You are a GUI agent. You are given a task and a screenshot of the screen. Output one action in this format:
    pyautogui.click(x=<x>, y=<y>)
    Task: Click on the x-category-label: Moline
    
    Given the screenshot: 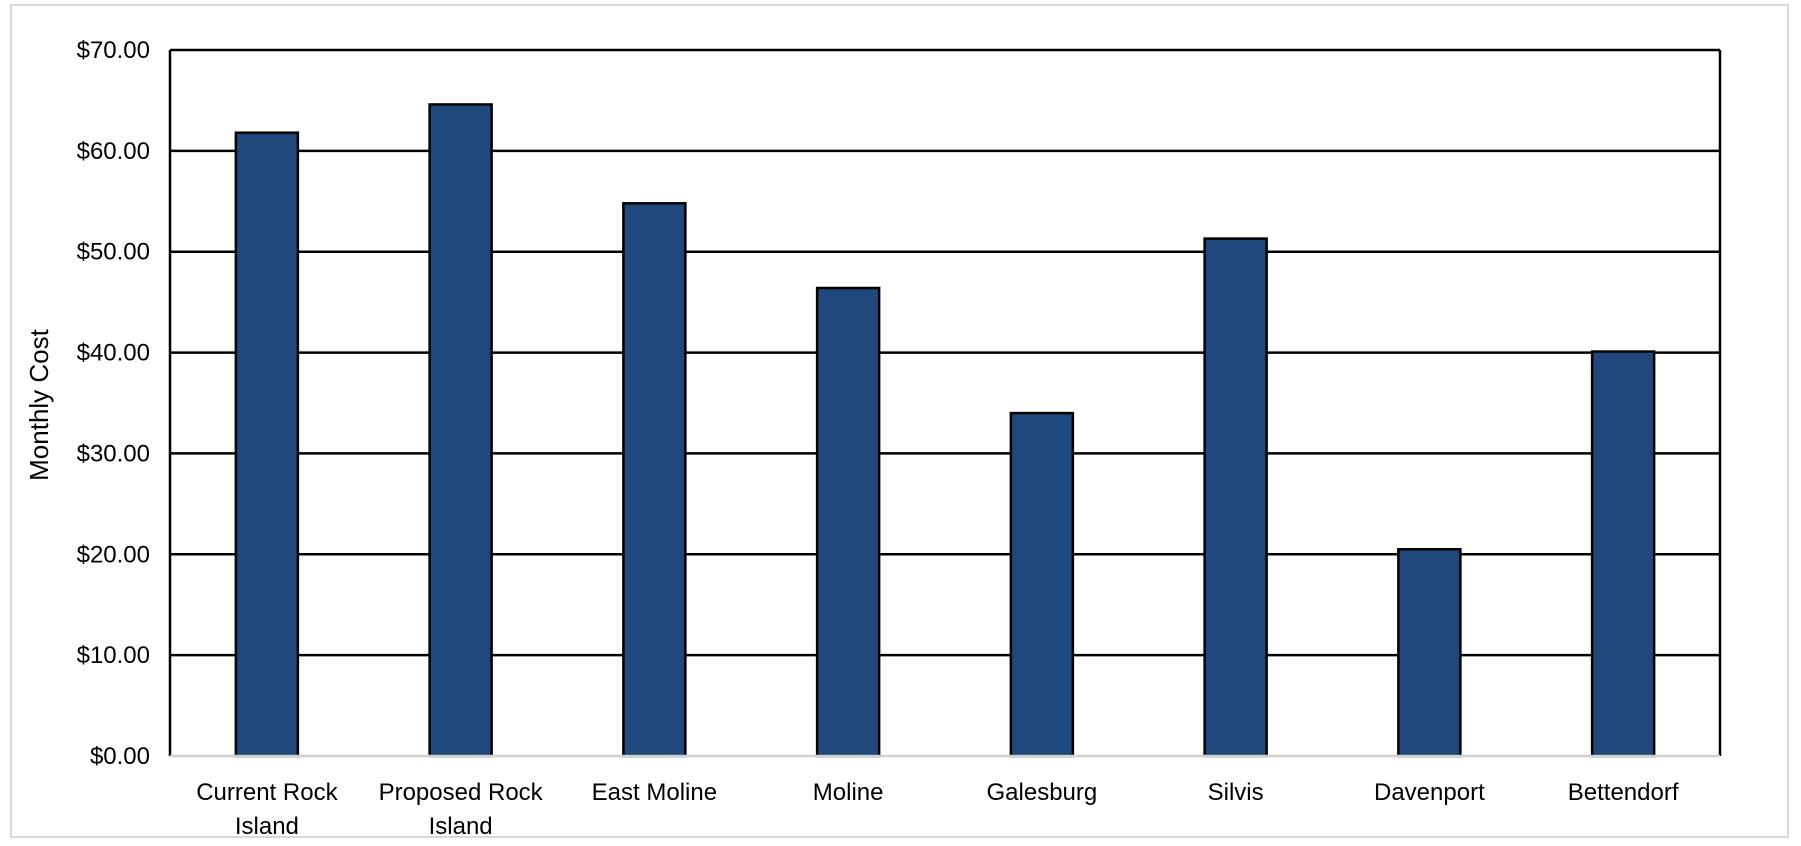 What is the action you would take?
    pyautogui.click(x=848, y=792)
    